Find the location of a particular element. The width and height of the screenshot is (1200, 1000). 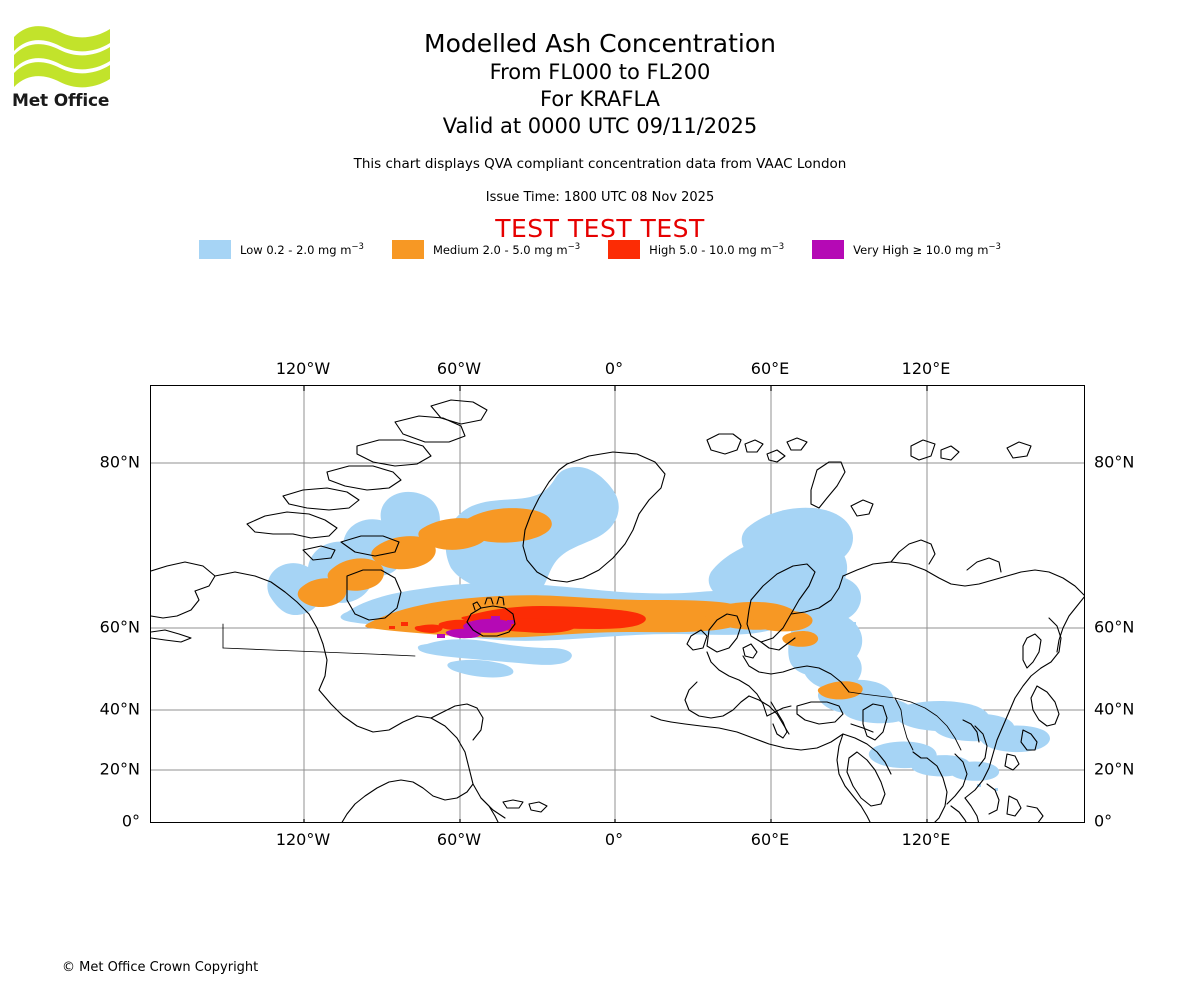

copyright-notice: © Met Office Crown Copyright is located at coordinates (160, 967).